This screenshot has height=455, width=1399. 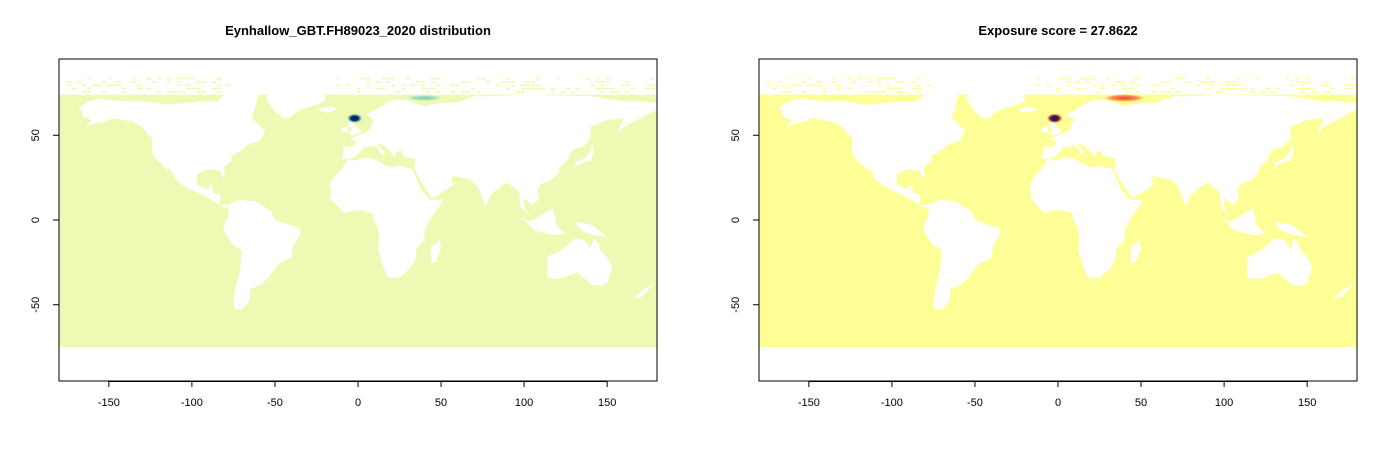 I want to click on chart-title: Exposure score = 27.8622, so click(x=1057, y=30).